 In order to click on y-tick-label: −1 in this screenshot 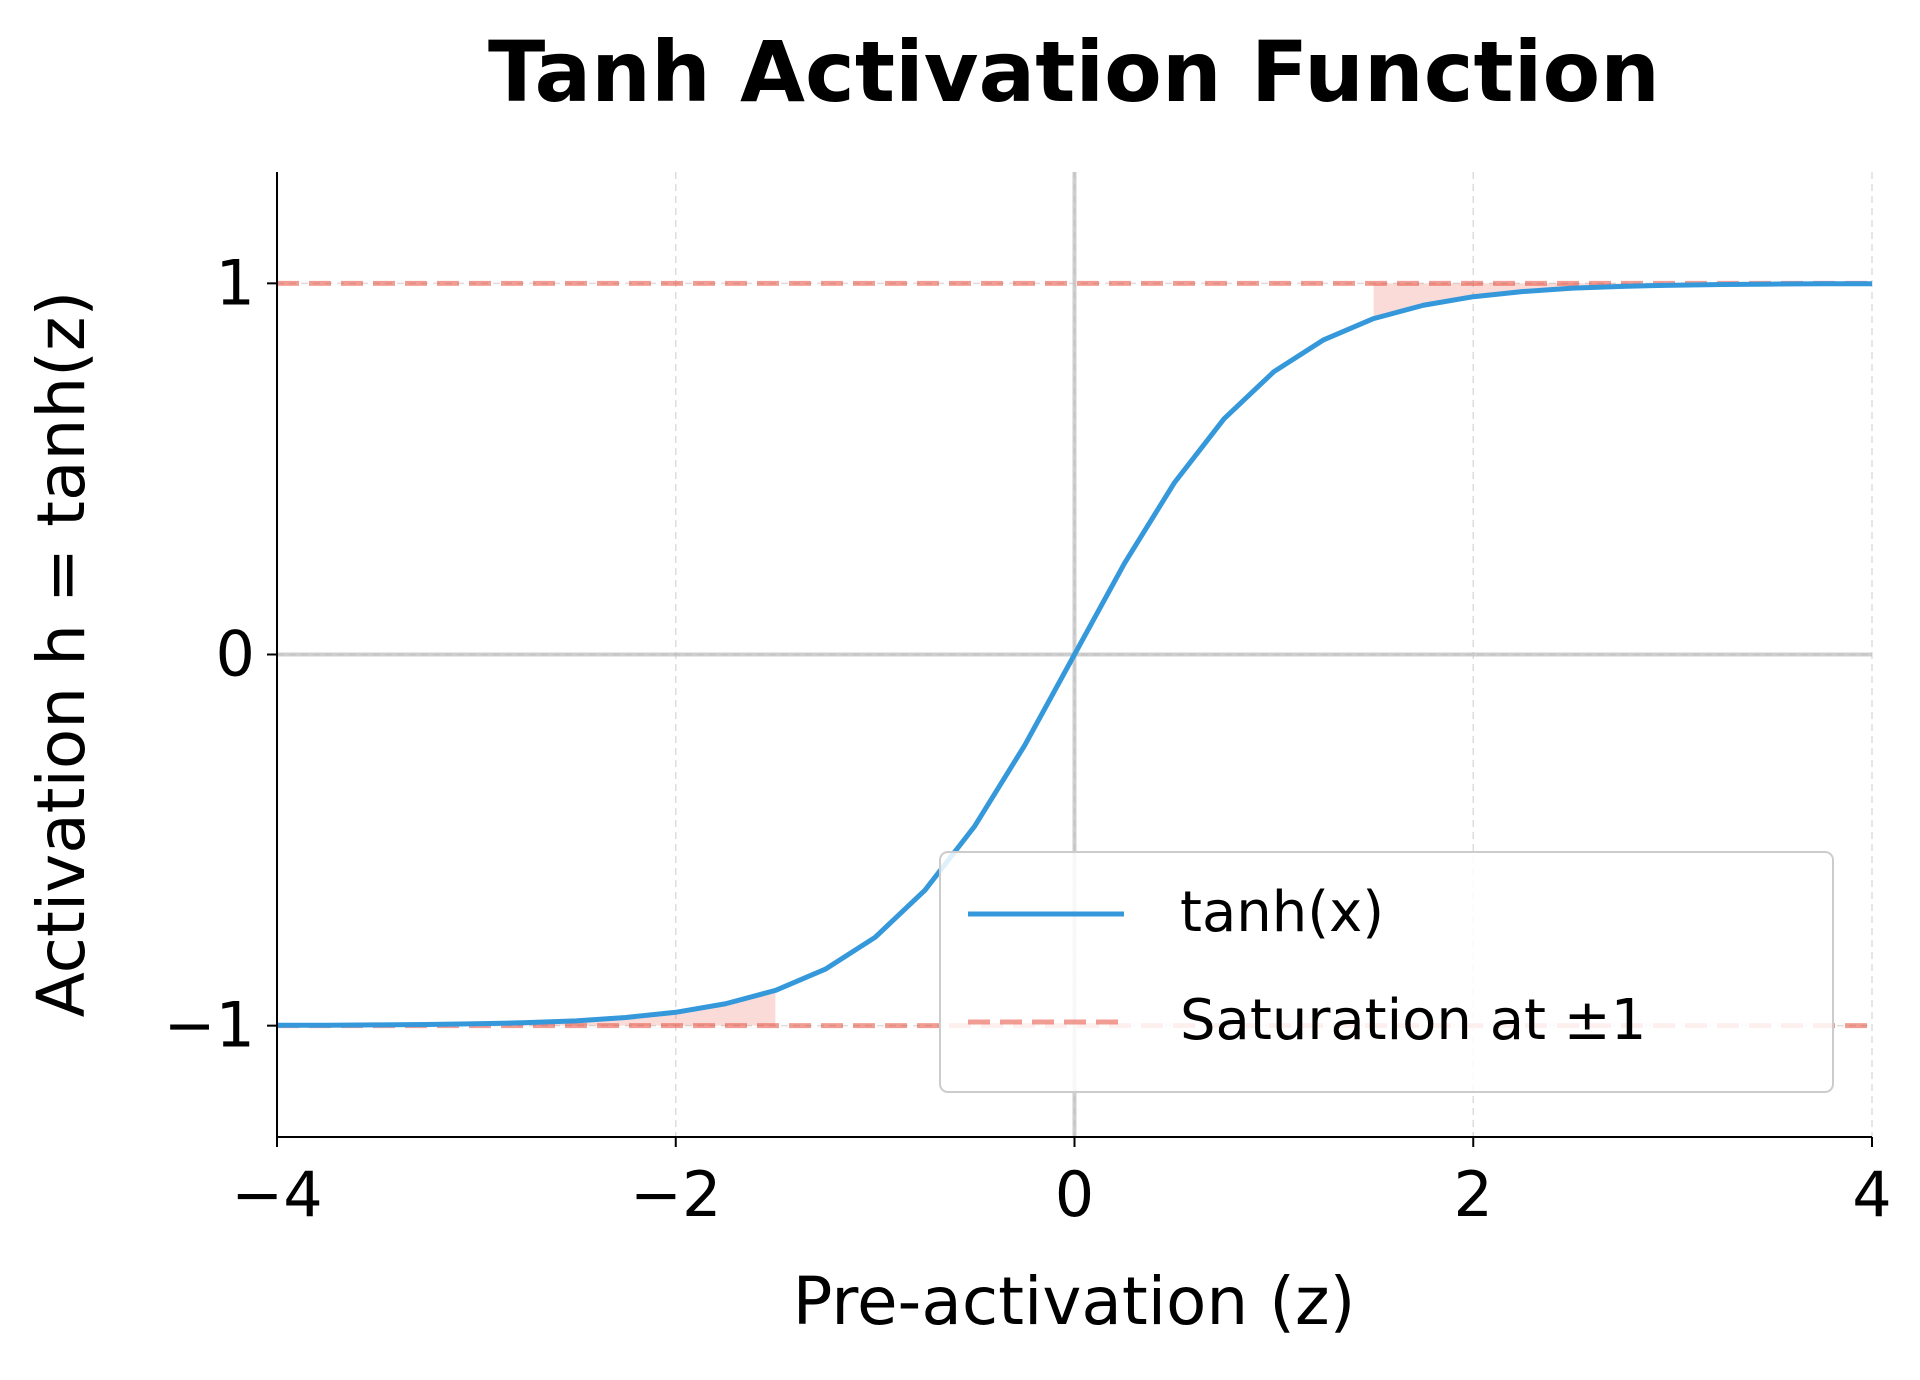, I will do `click(209, 1025)`.